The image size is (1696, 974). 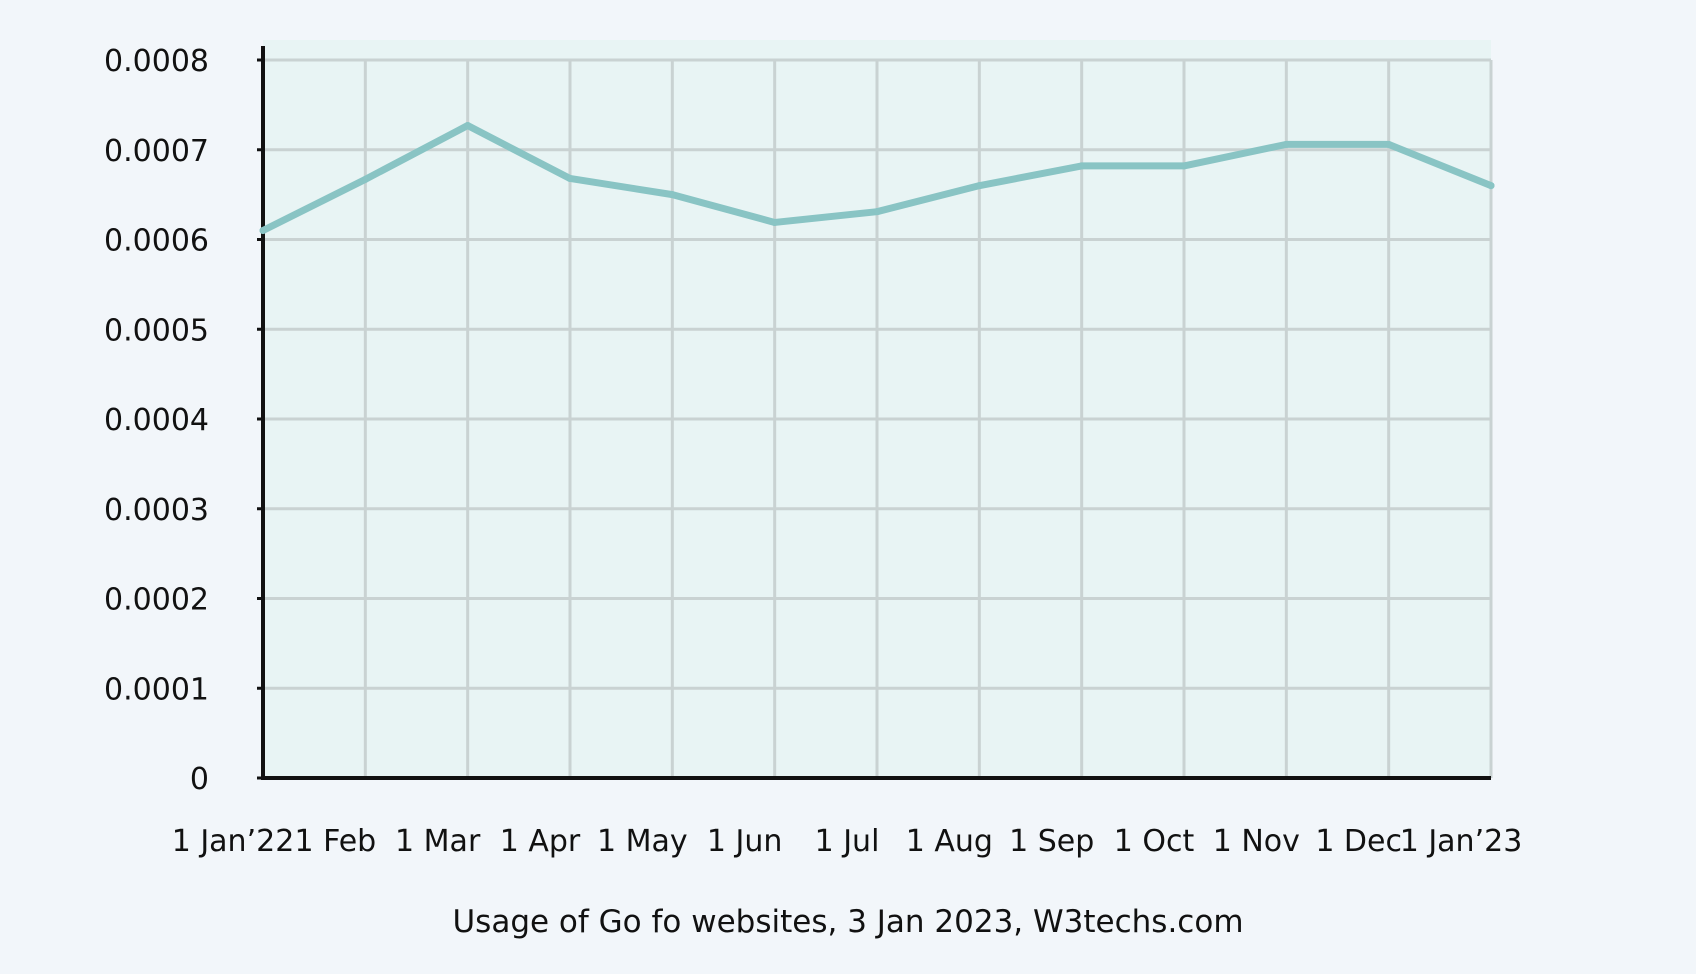 What do you see at coordinates (745, 841) in the screenshot?
I see `x-tick-label: 1 Jun` at bounding box center [745, 841].